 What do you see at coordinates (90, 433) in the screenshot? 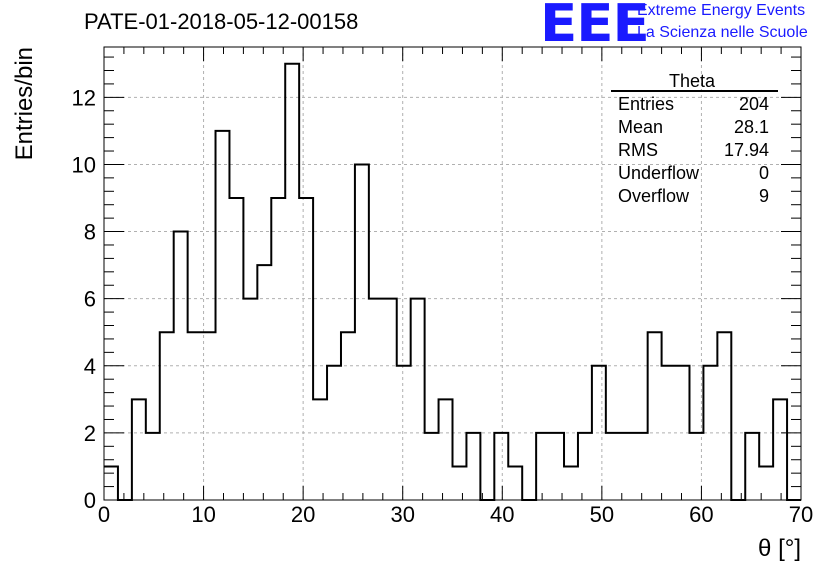
I see `y-tick-label: 2` at bounding box center [90, 433].